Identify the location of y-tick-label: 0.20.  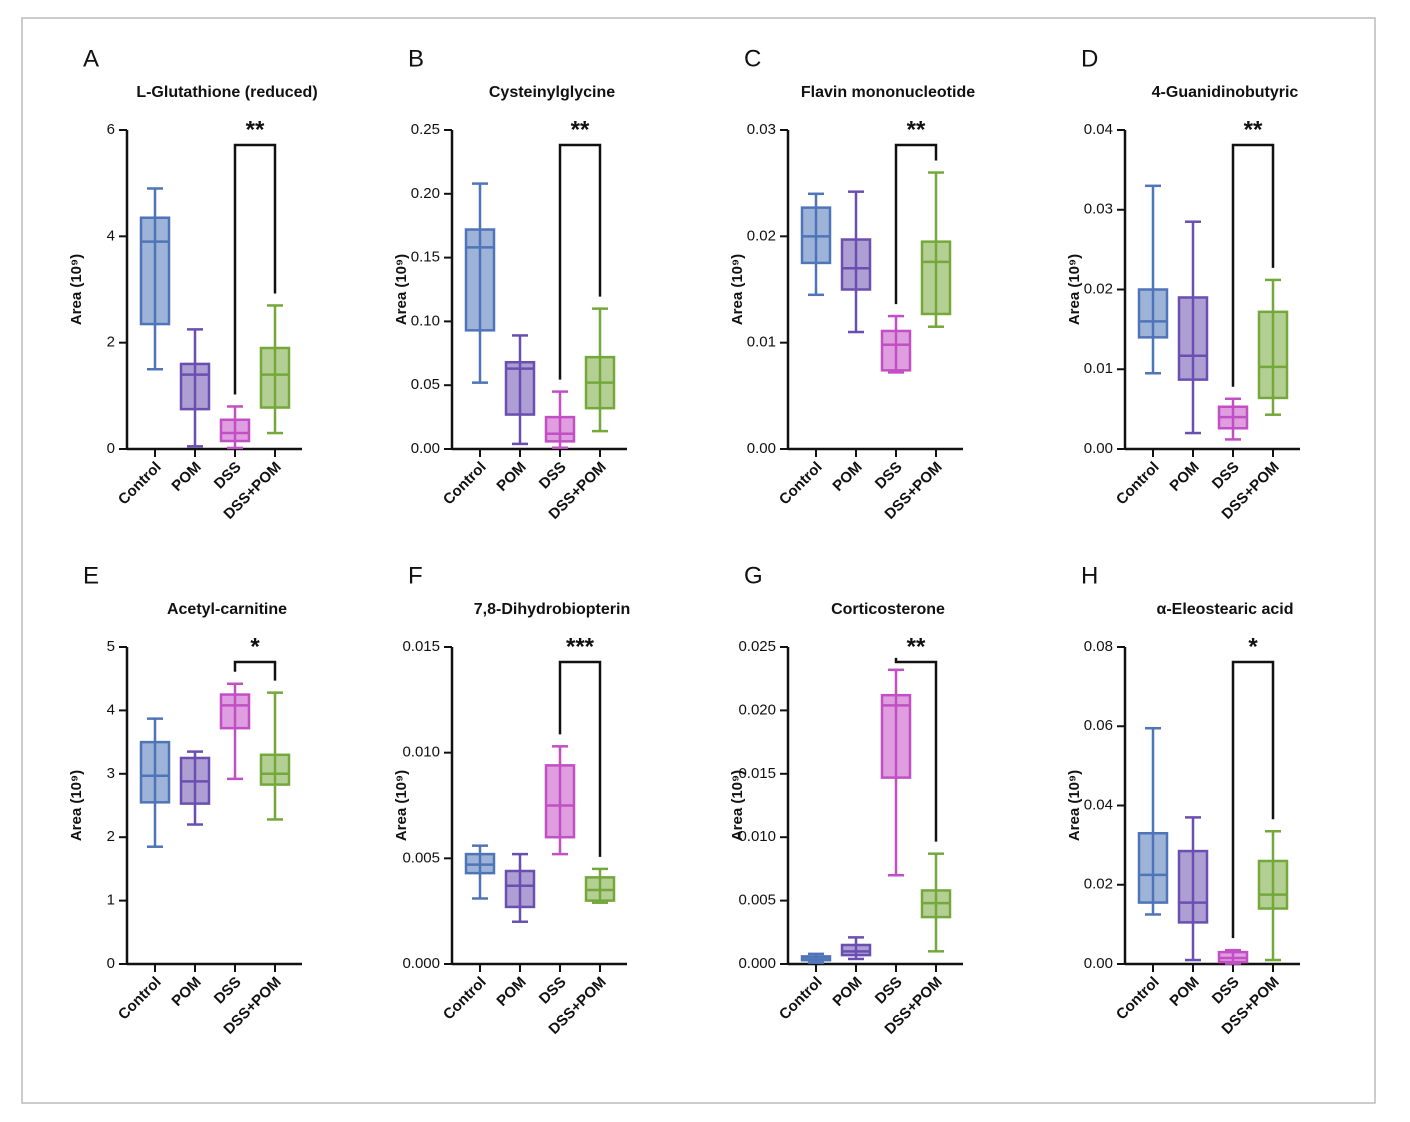
(425, 193).